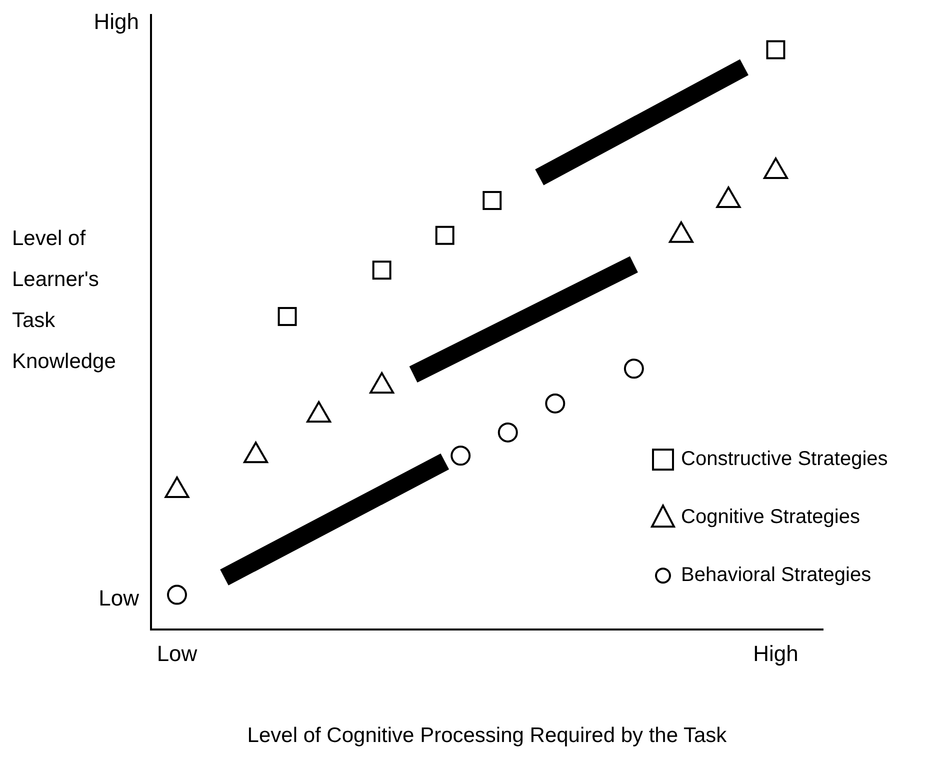  I want to click on x-axis-title: Level of Cognitive Processing Required by the Task, so click(487, 736).